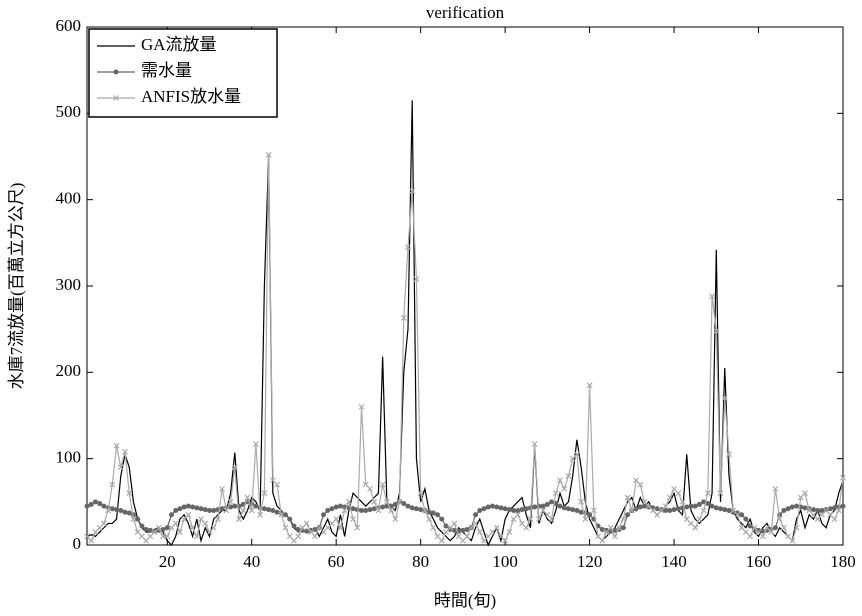 The image size is (862, 616). I want to click on x-tick-label: 20, so click(167, 561).